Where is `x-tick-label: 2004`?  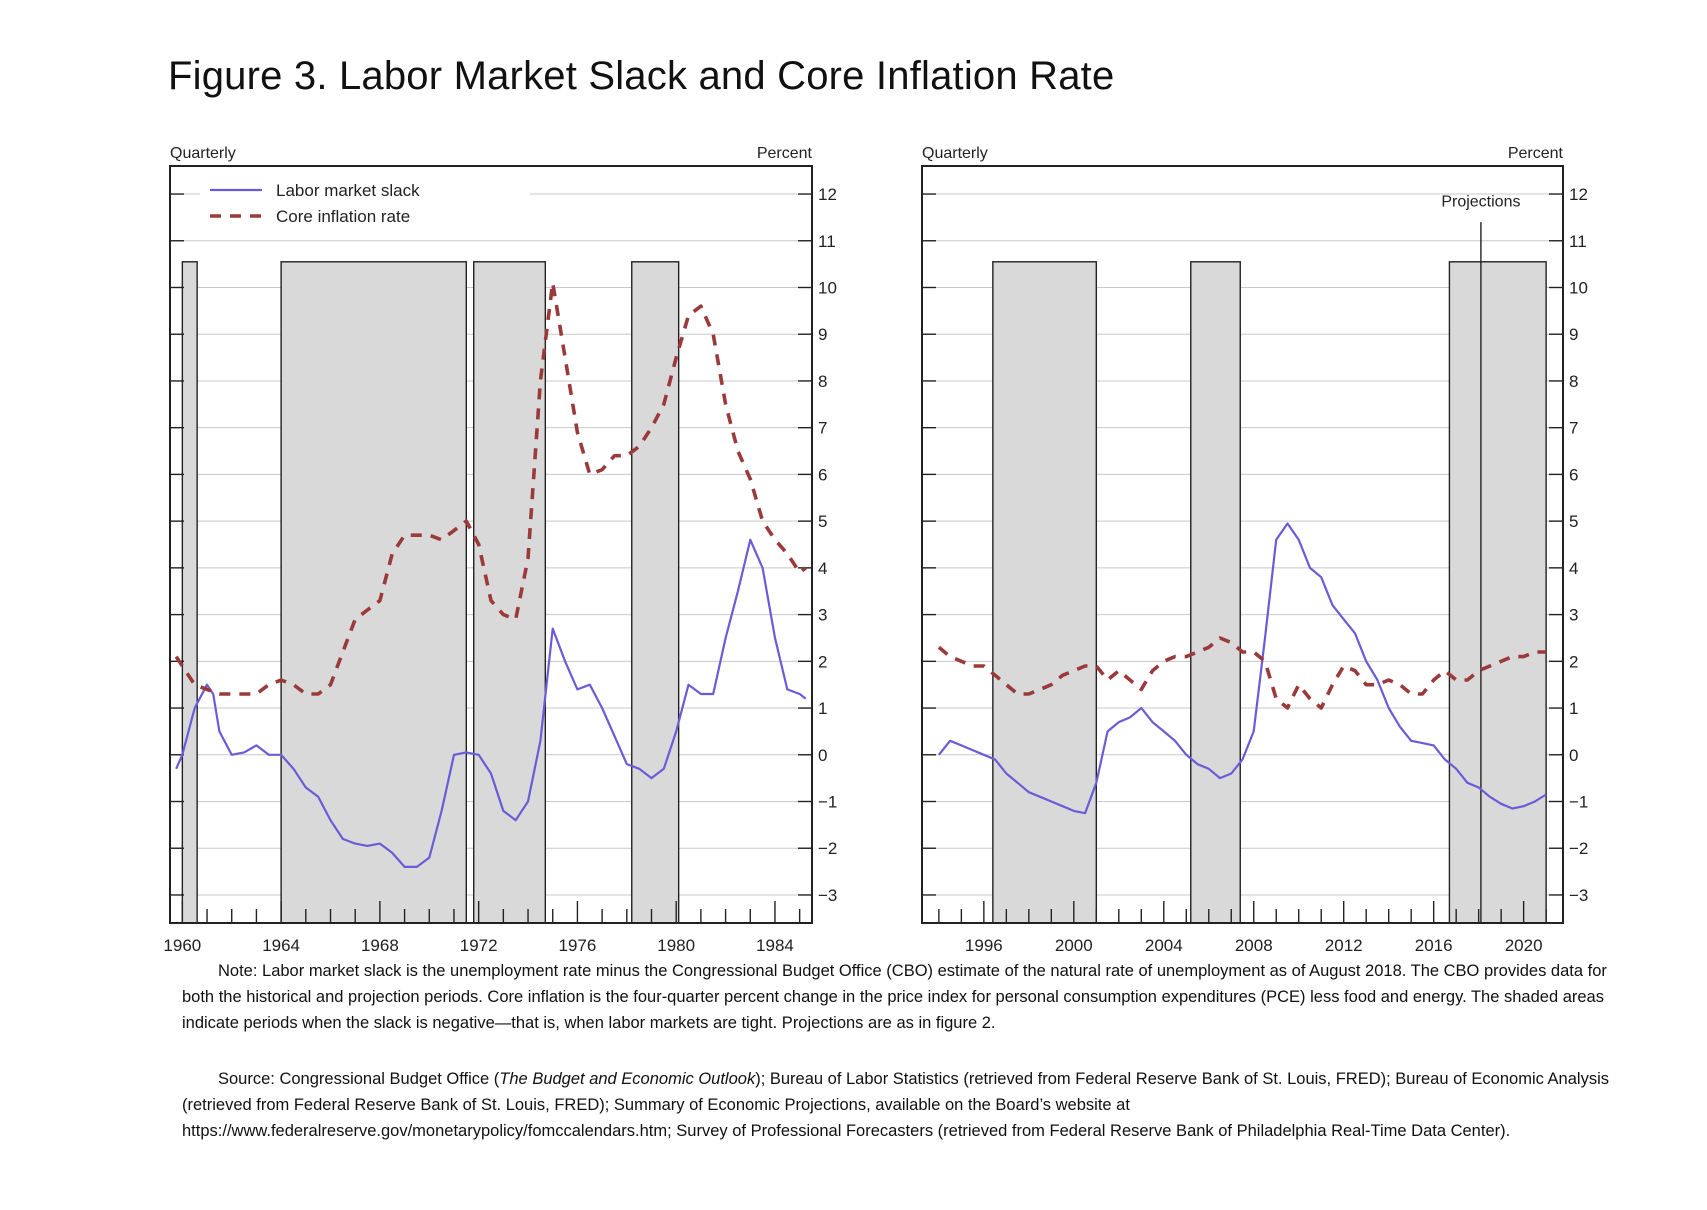 x-tick-label: 2004 is located at coordinates (1164, 945).